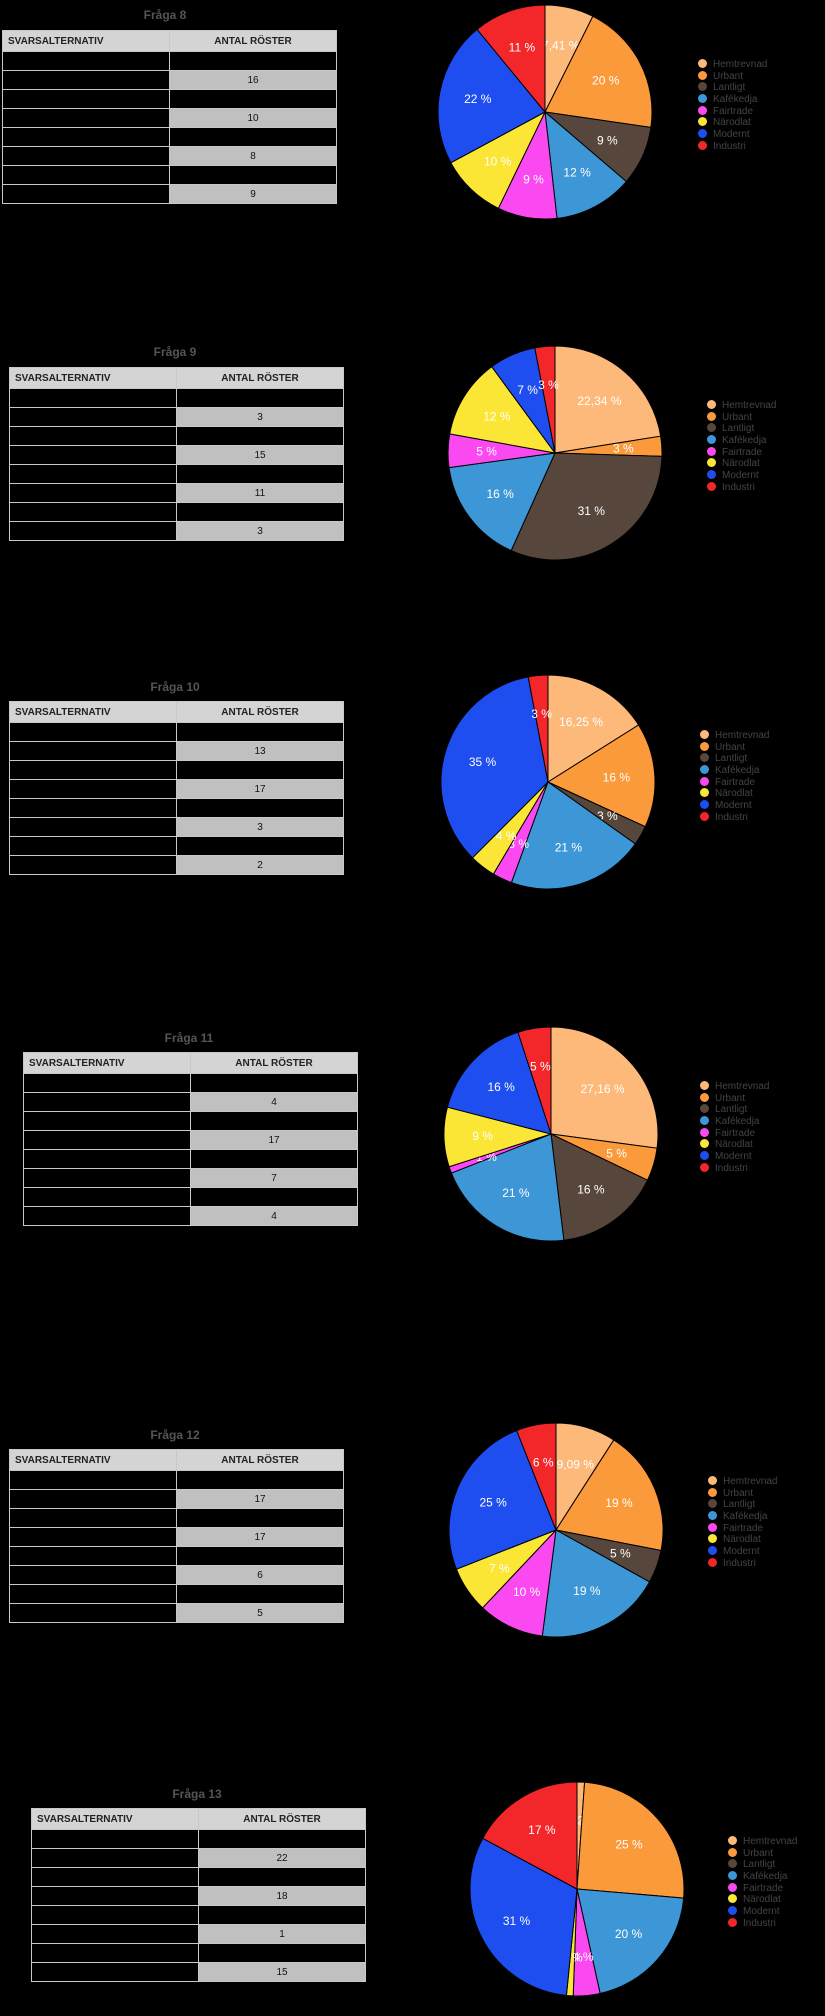 The image size is (825, 2016). Describe the element at coordinates (730, 747) in the screenshot. I see `legend-label: Urbant` at that location.